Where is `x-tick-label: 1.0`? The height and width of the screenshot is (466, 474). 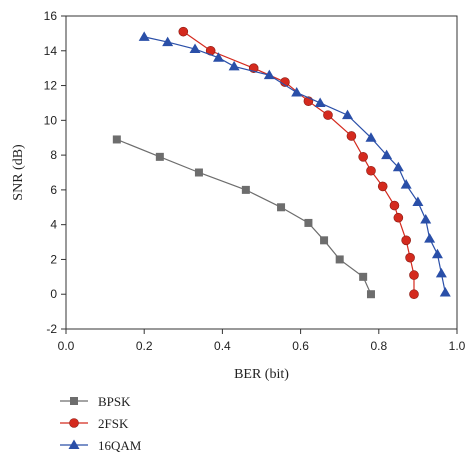 x-tick-label: 1.0 is located at coordinates (457, 346).